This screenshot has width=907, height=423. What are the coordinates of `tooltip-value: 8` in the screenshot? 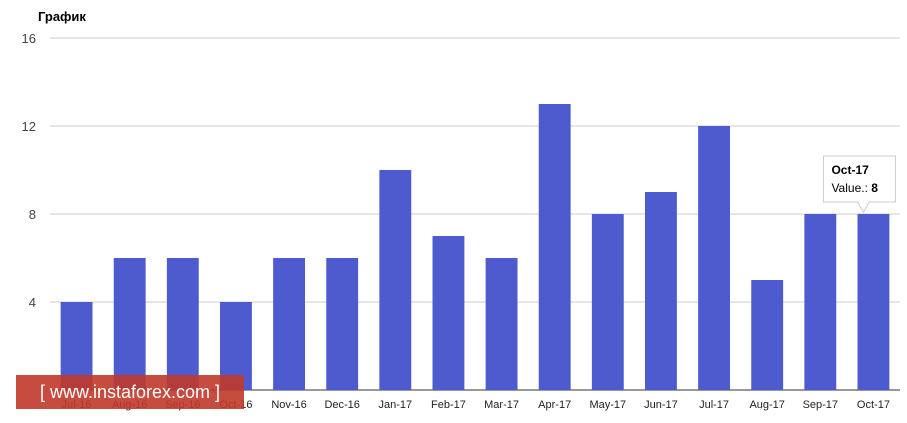 It's located at (874, 188).